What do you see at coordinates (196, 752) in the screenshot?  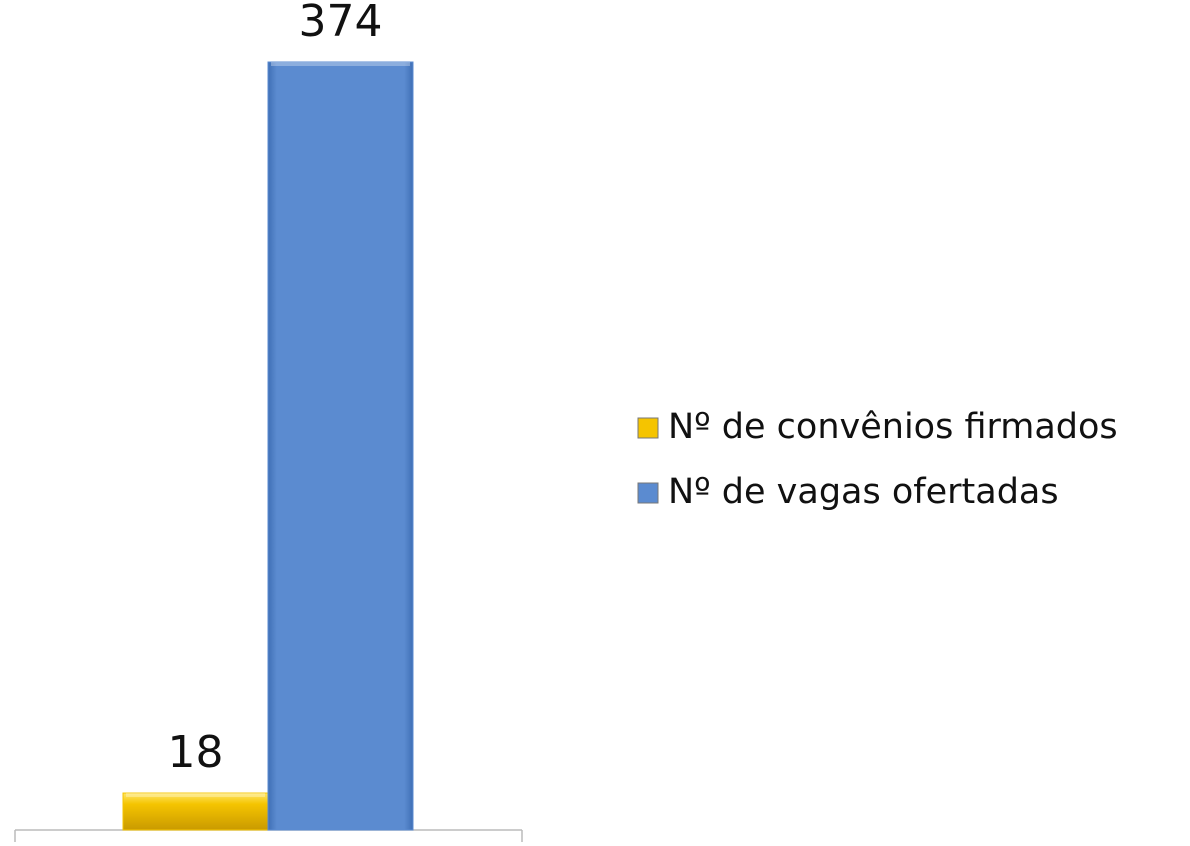 I see `data-label: 18` at bounding box center [196, 752].